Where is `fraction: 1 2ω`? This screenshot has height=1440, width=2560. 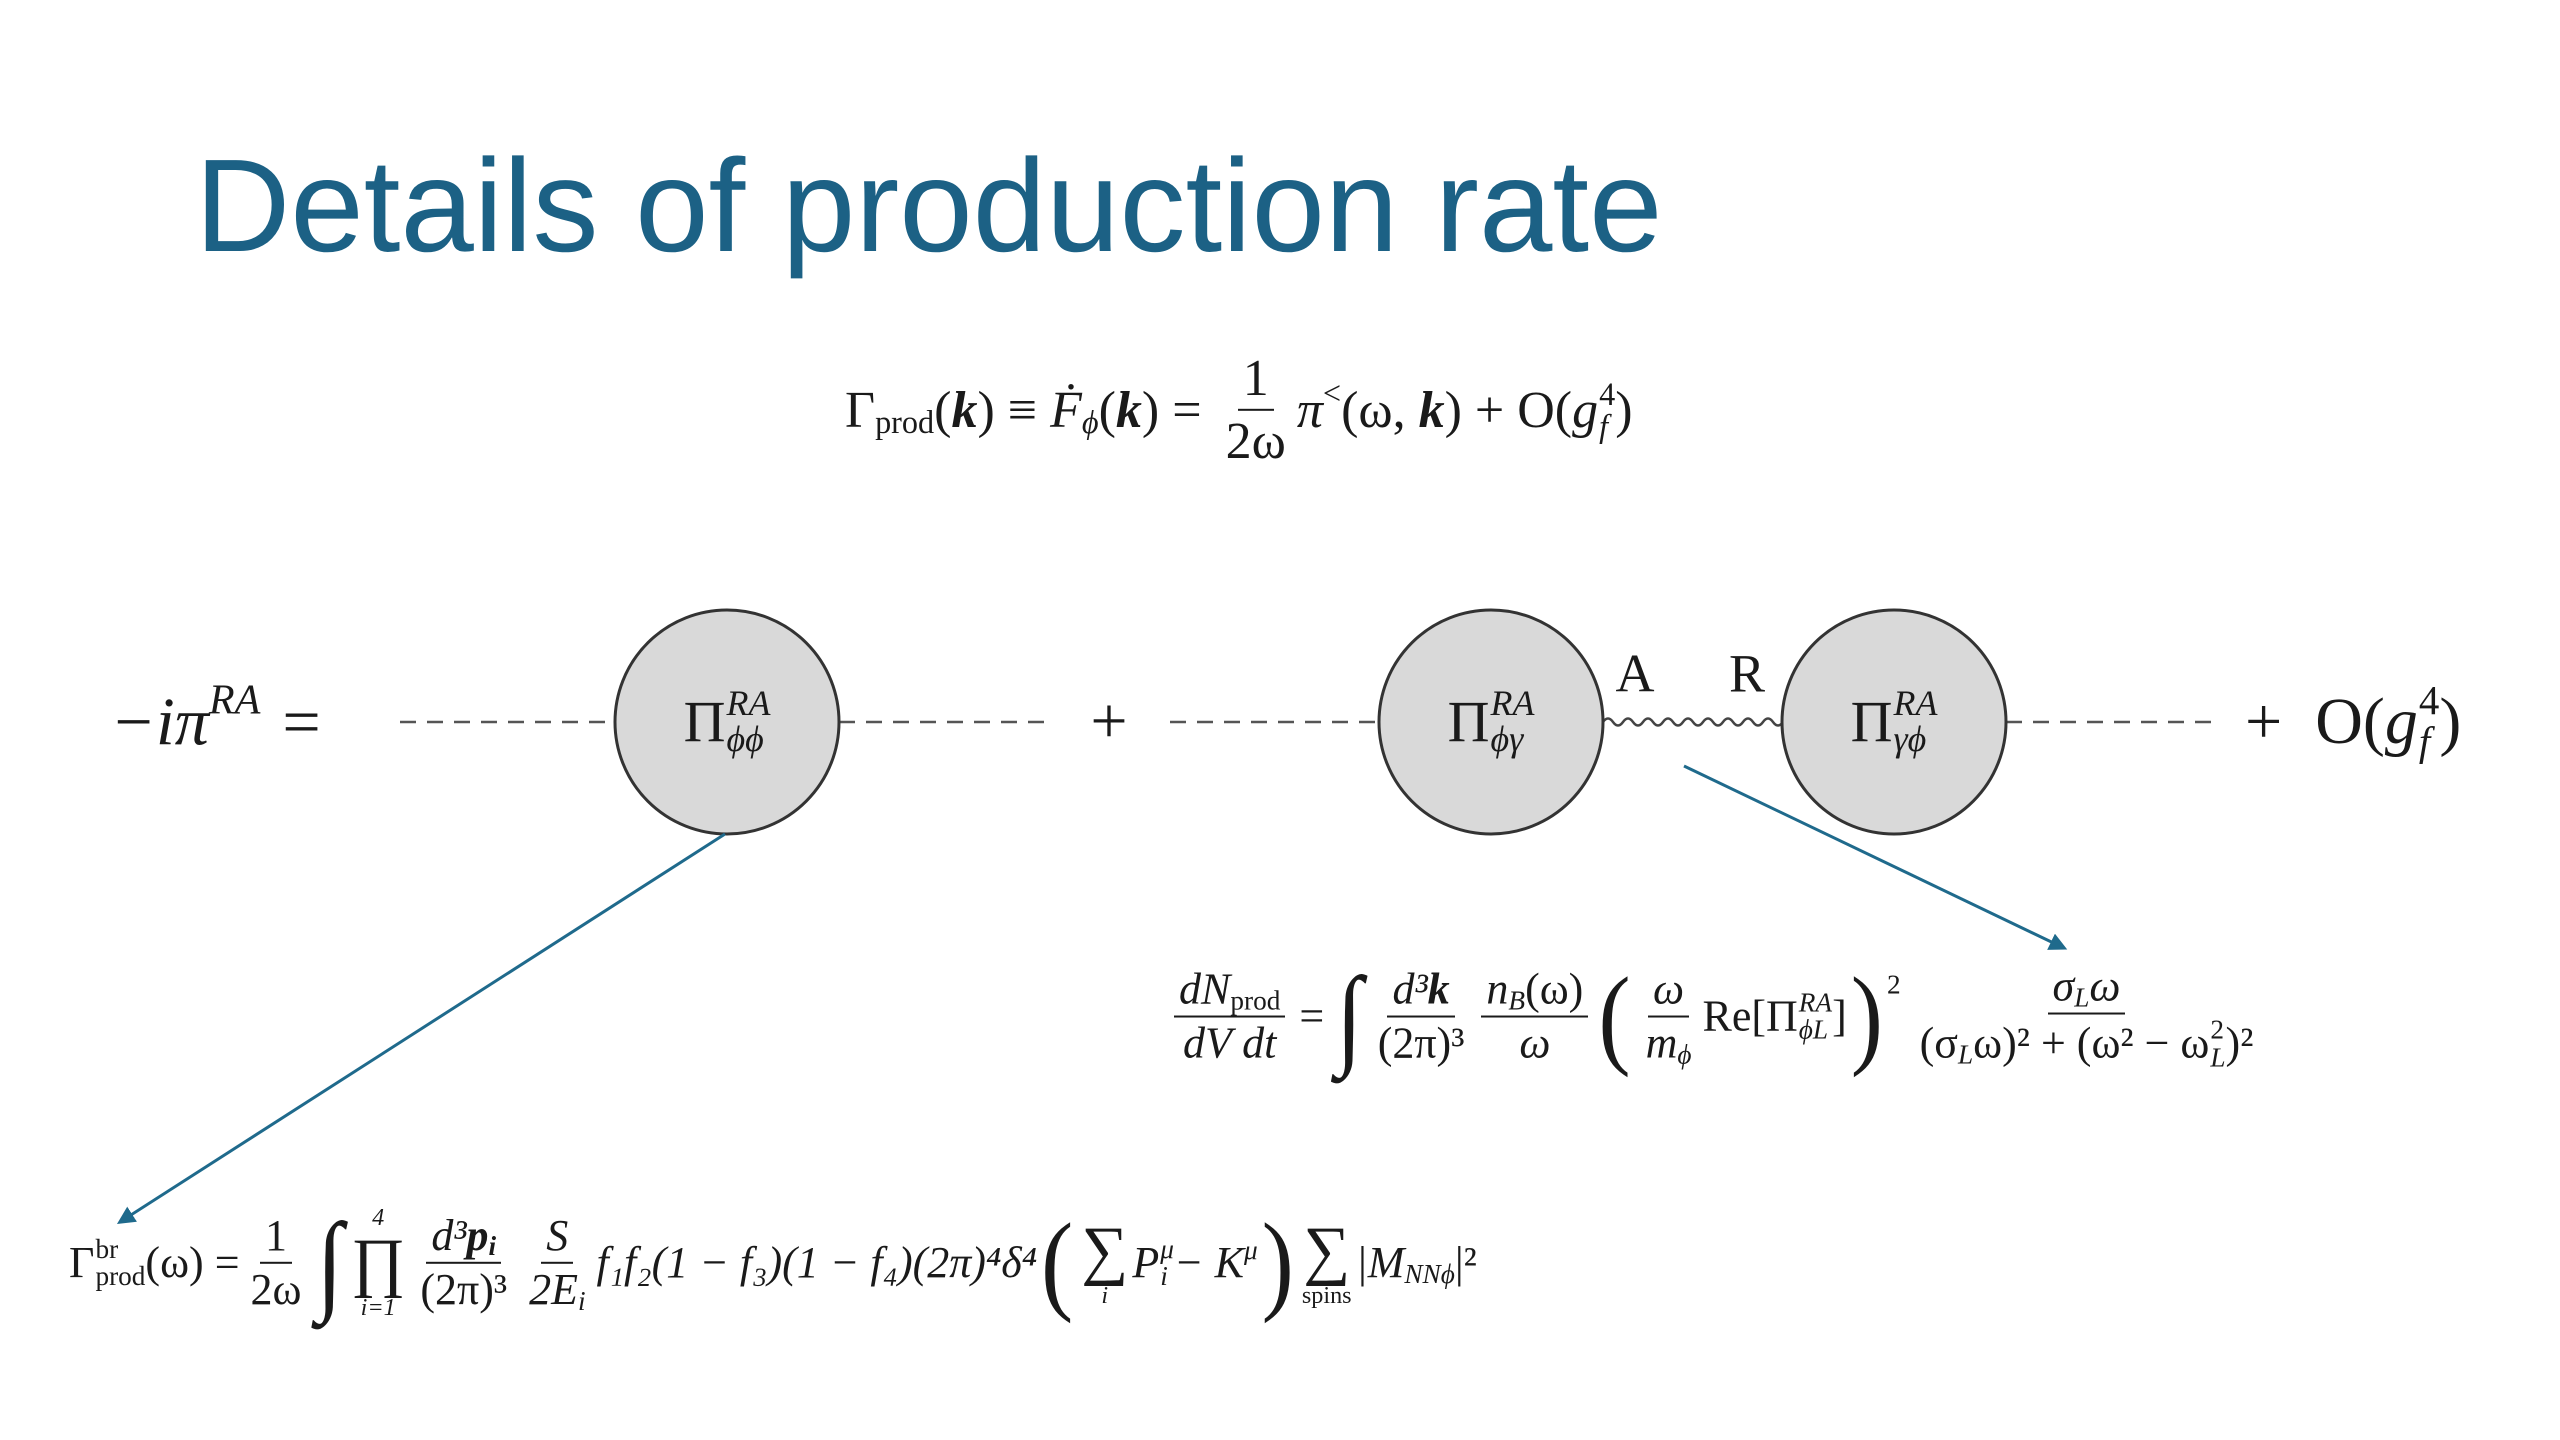 fraction: 1 2ω is located at coordinates (1256, 410).